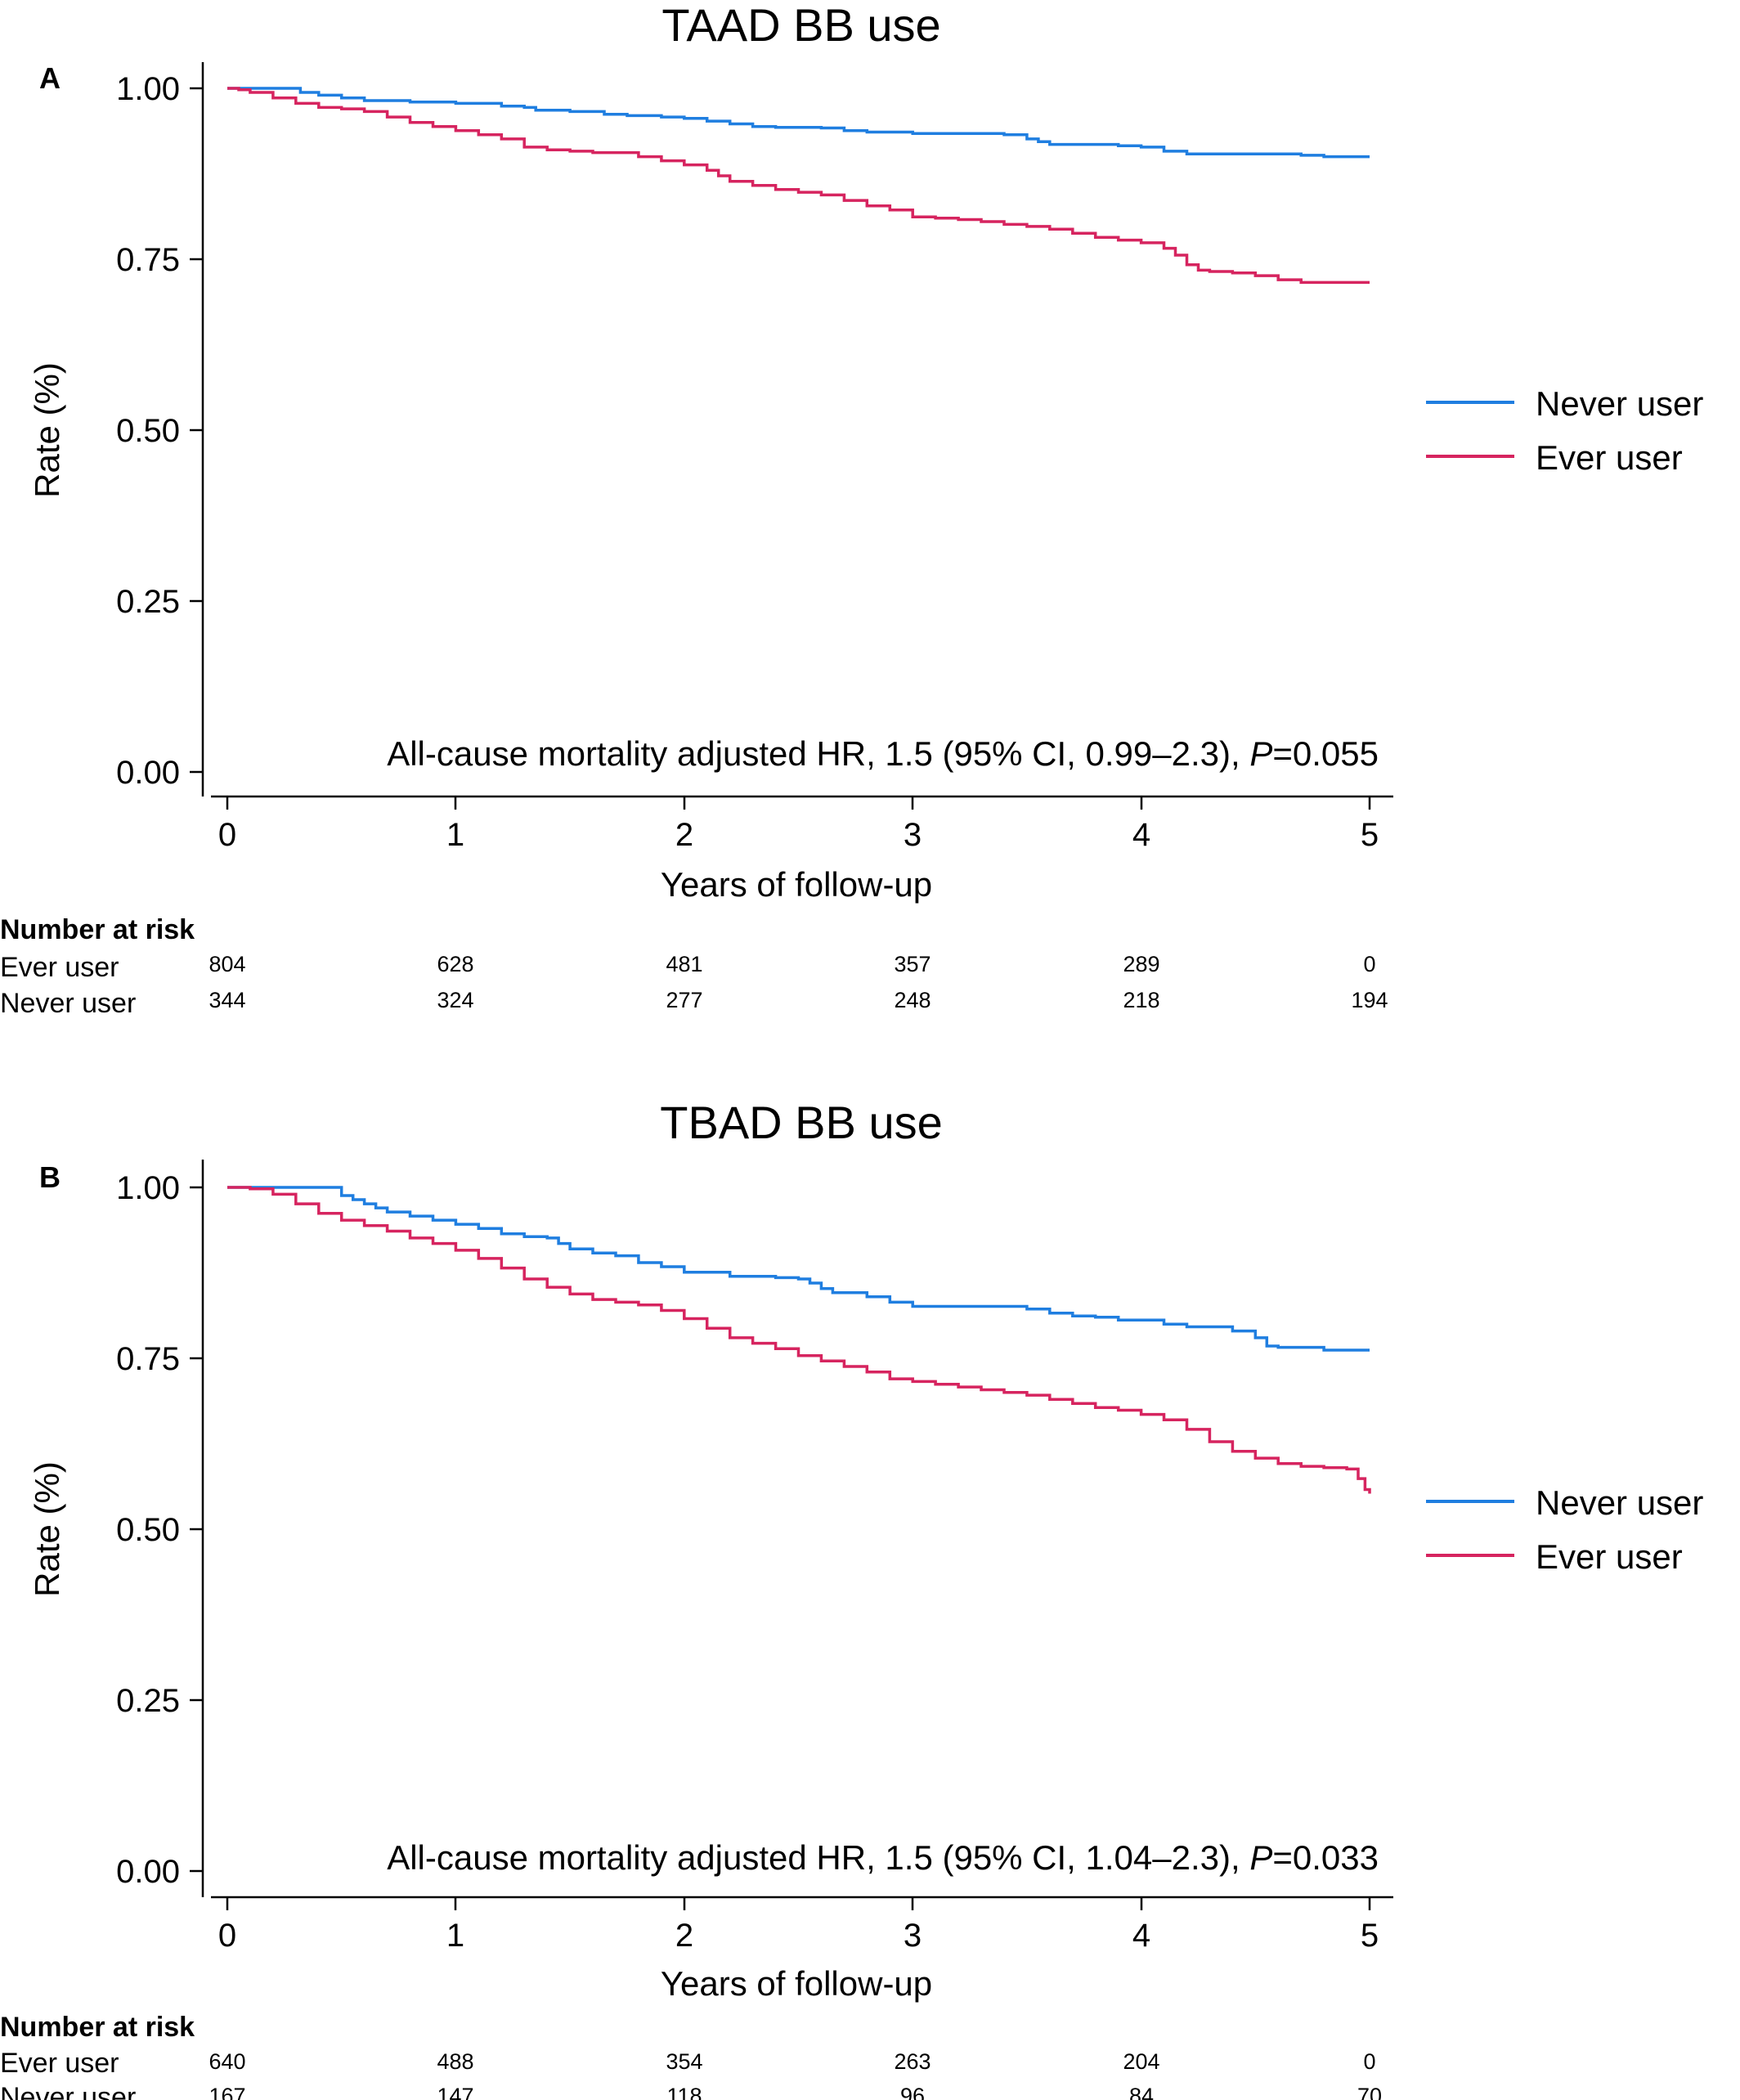 The width and height of the screenshot is (1740, 2100). What do you see at coordinates (1141, 2092) in the screenshot?
I see `risk-count: 84` at bounding box center [1141, 2092].